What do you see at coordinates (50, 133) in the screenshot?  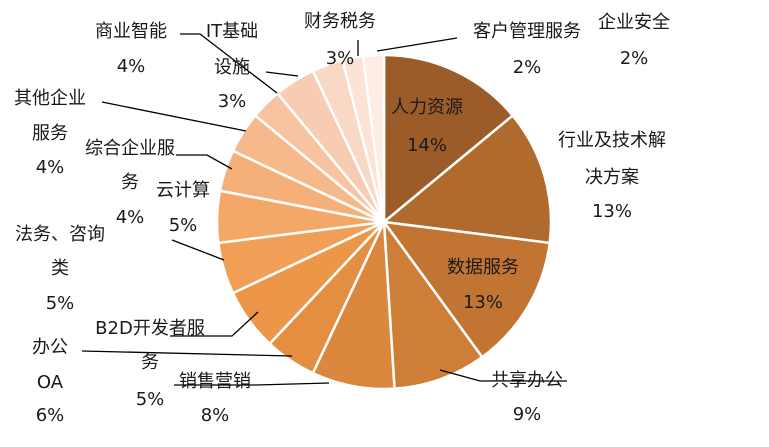 I see `slice-name-label: 服务` at bounding box center [50, 133].